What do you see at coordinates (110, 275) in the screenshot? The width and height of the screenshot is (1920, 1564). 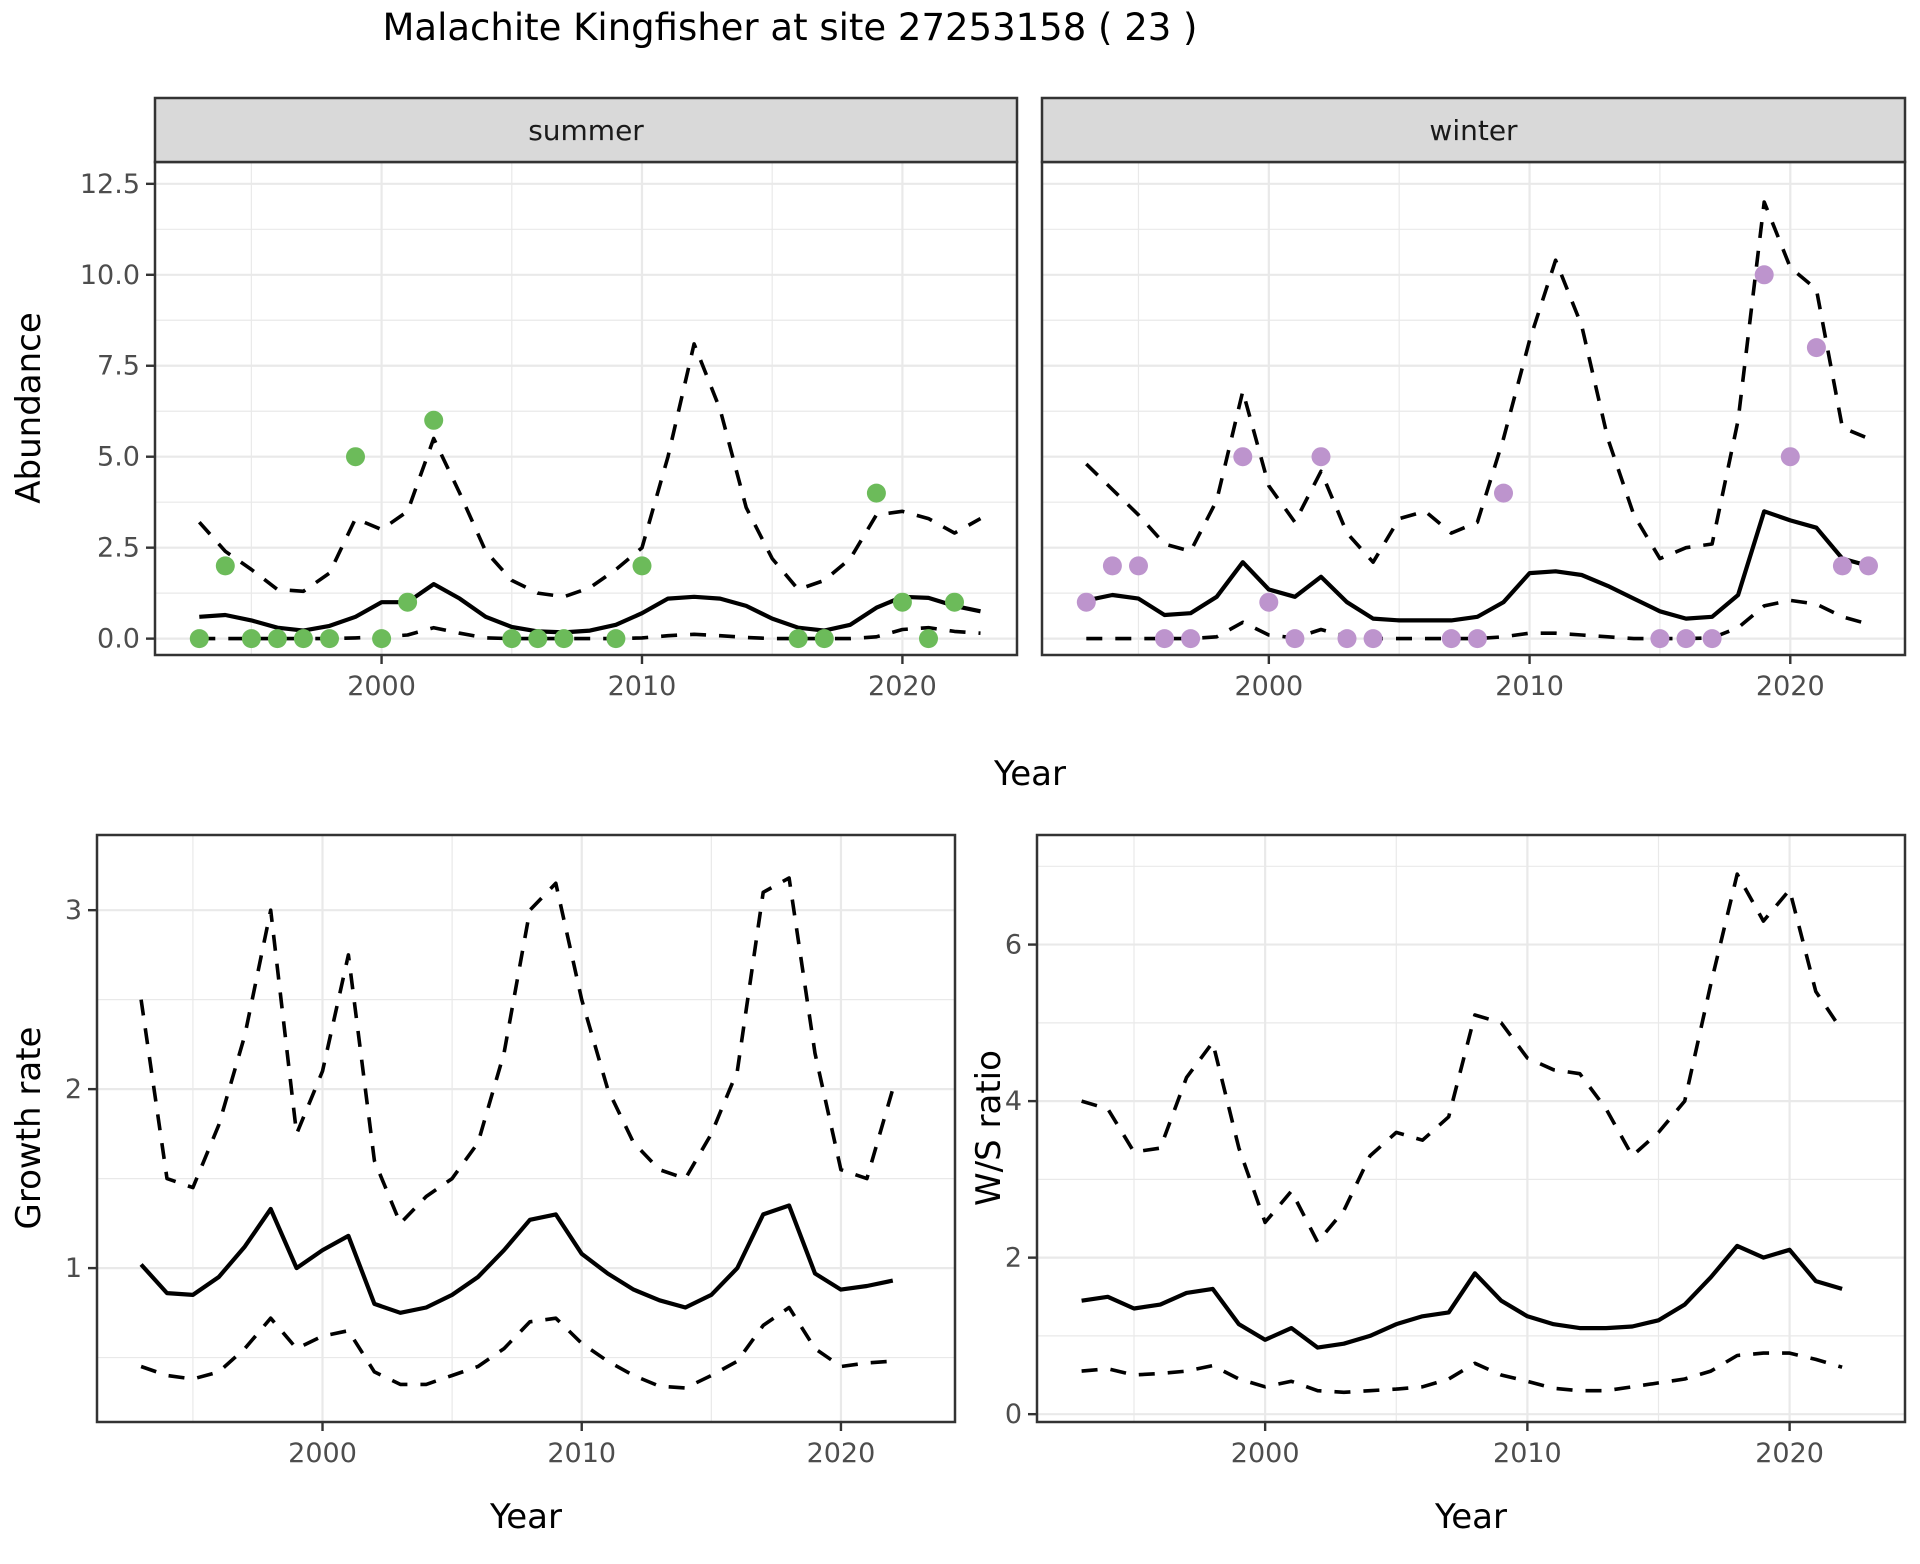 I see `y-tick-label: 10.0` at bounding box center [110, 275].